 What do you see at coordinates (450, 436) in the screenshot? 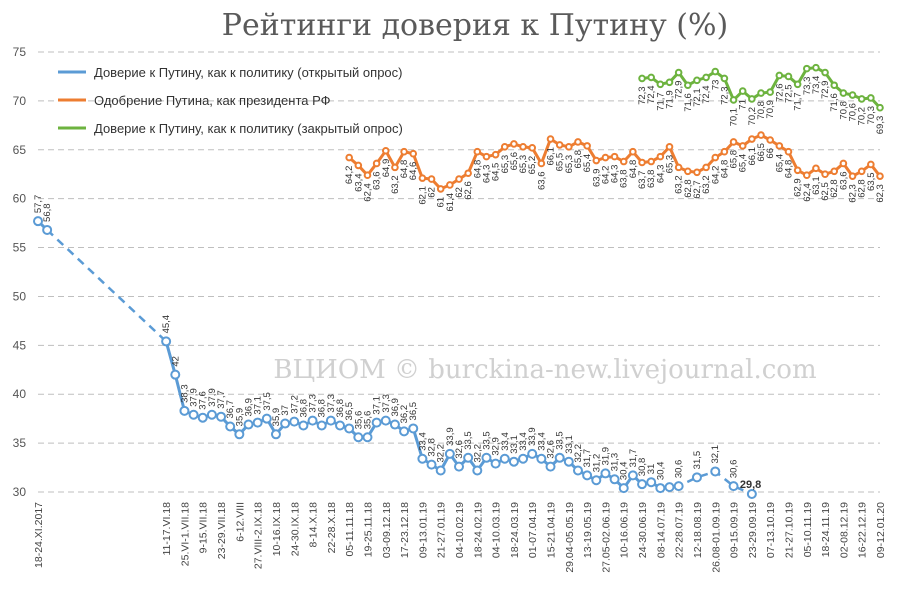
I see `data-label: 33,9` at bounding box center [450, 436].